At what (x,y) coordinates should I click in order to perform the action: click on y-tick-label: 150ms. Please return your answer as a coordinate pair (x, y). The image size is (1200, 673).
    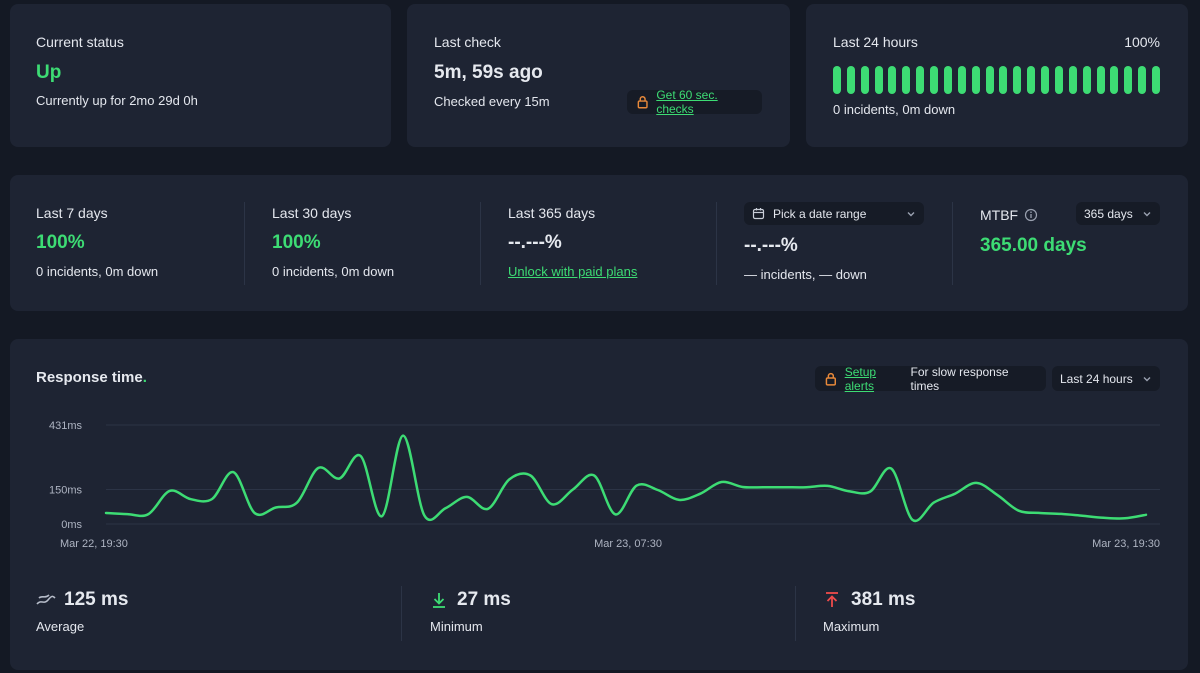
    Looking at the image, I should click on (66, 491).